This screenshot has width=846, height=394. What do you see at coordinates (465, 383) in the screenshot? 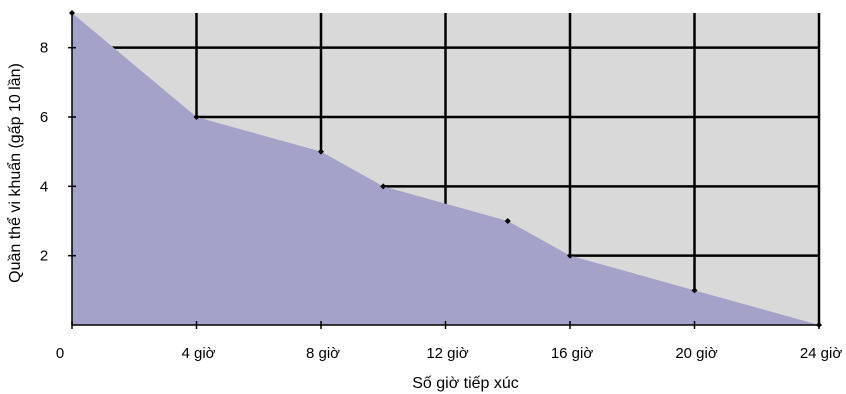
I see `x-axis-title: Số giờ tiếp xúc` at bounding box center [465, 383].